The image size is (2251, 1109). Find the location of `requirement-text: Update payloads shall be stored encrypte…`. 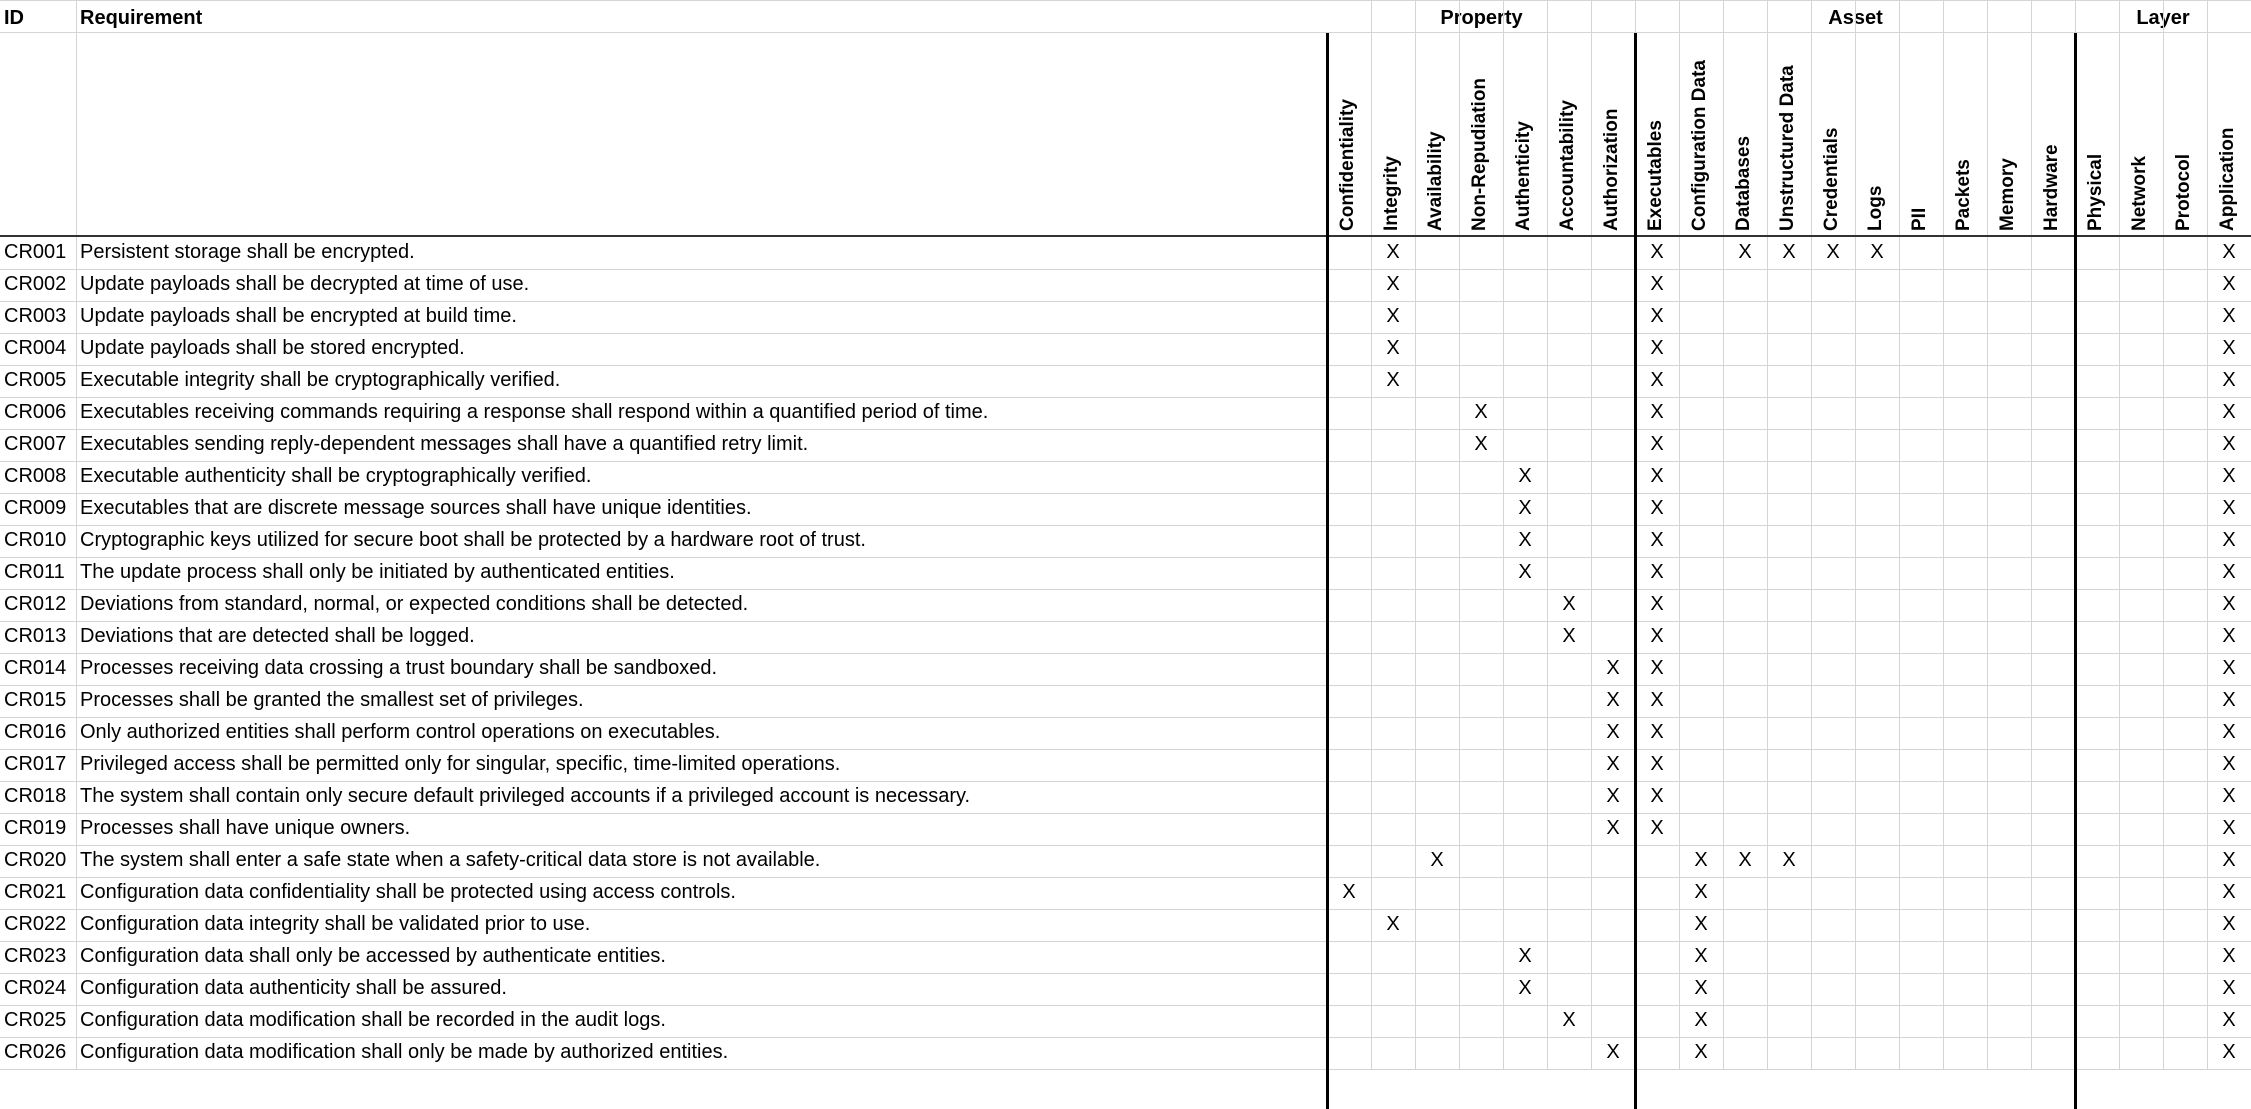

requirement-text: Update payloads shall be stored encrypte… is located at coordinates (272, 348).